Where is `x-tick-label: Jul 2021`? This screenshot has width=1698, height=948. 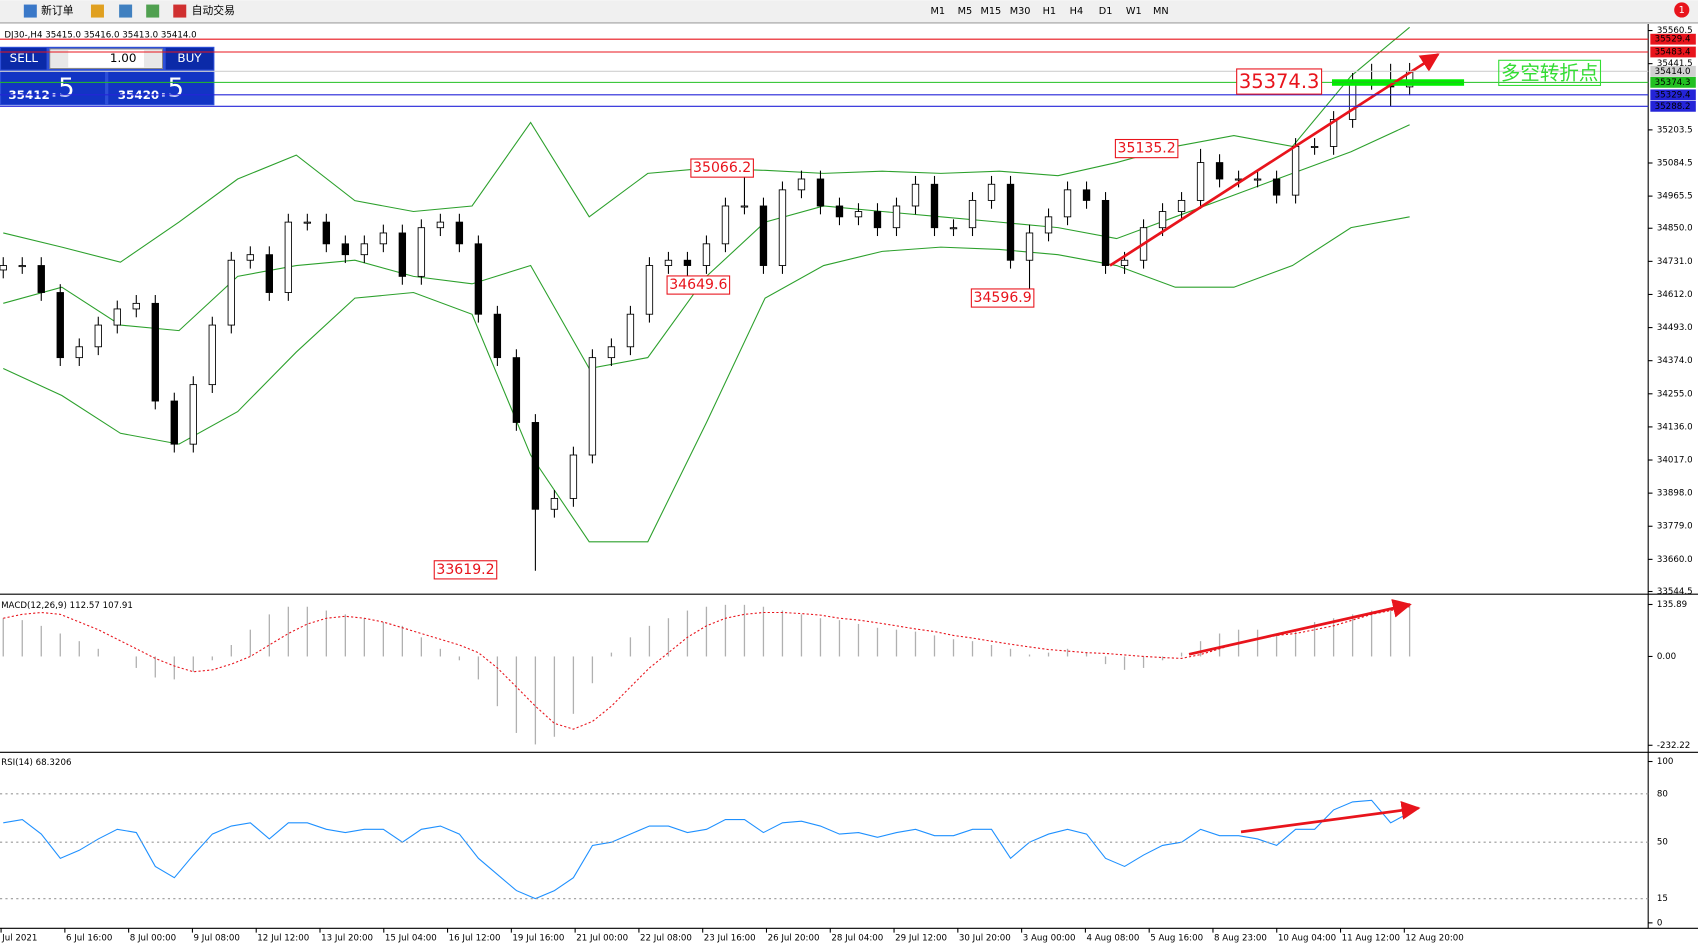
x-tick-label: Jul 2021 is located at coordinates (19, 939).